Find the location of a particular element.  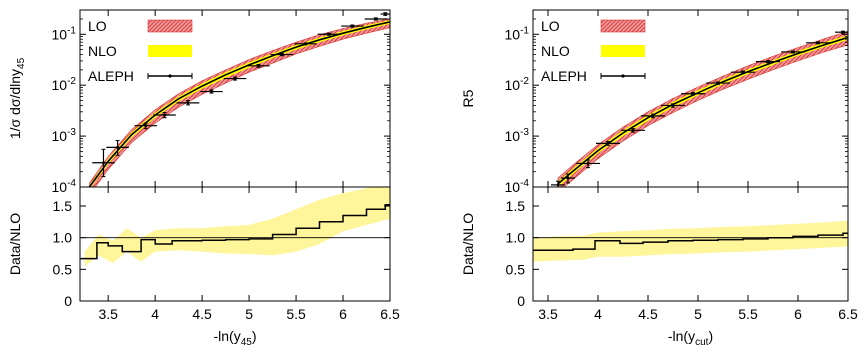

nlo-central-line is located at coordinates (702, 110).